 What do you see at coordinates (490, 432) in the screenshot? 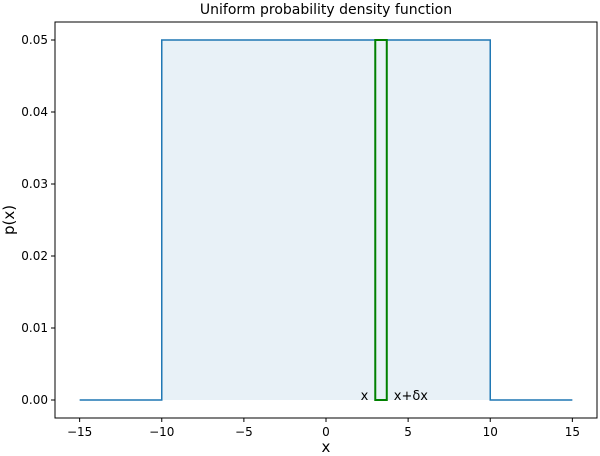
I see `x-tick-label: 10` at bounding box center [490, 432].